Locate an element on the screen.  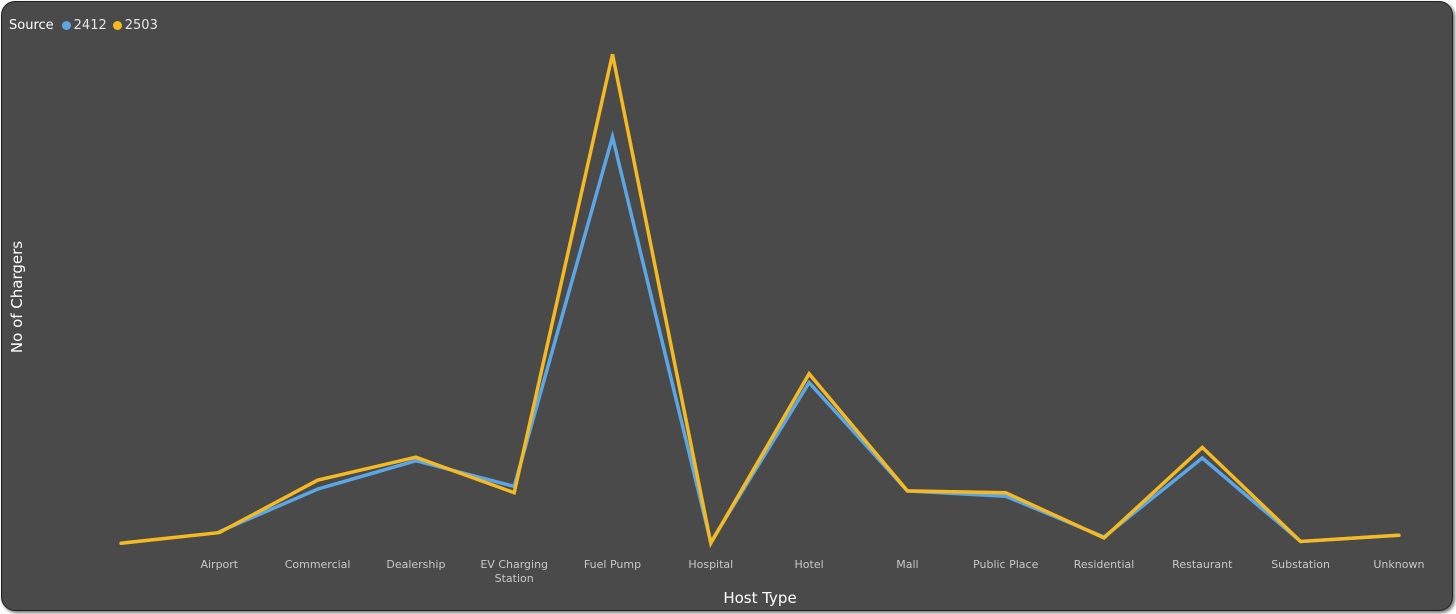
y-axis-title: No of Chargers is located at coordinates (17, 297).